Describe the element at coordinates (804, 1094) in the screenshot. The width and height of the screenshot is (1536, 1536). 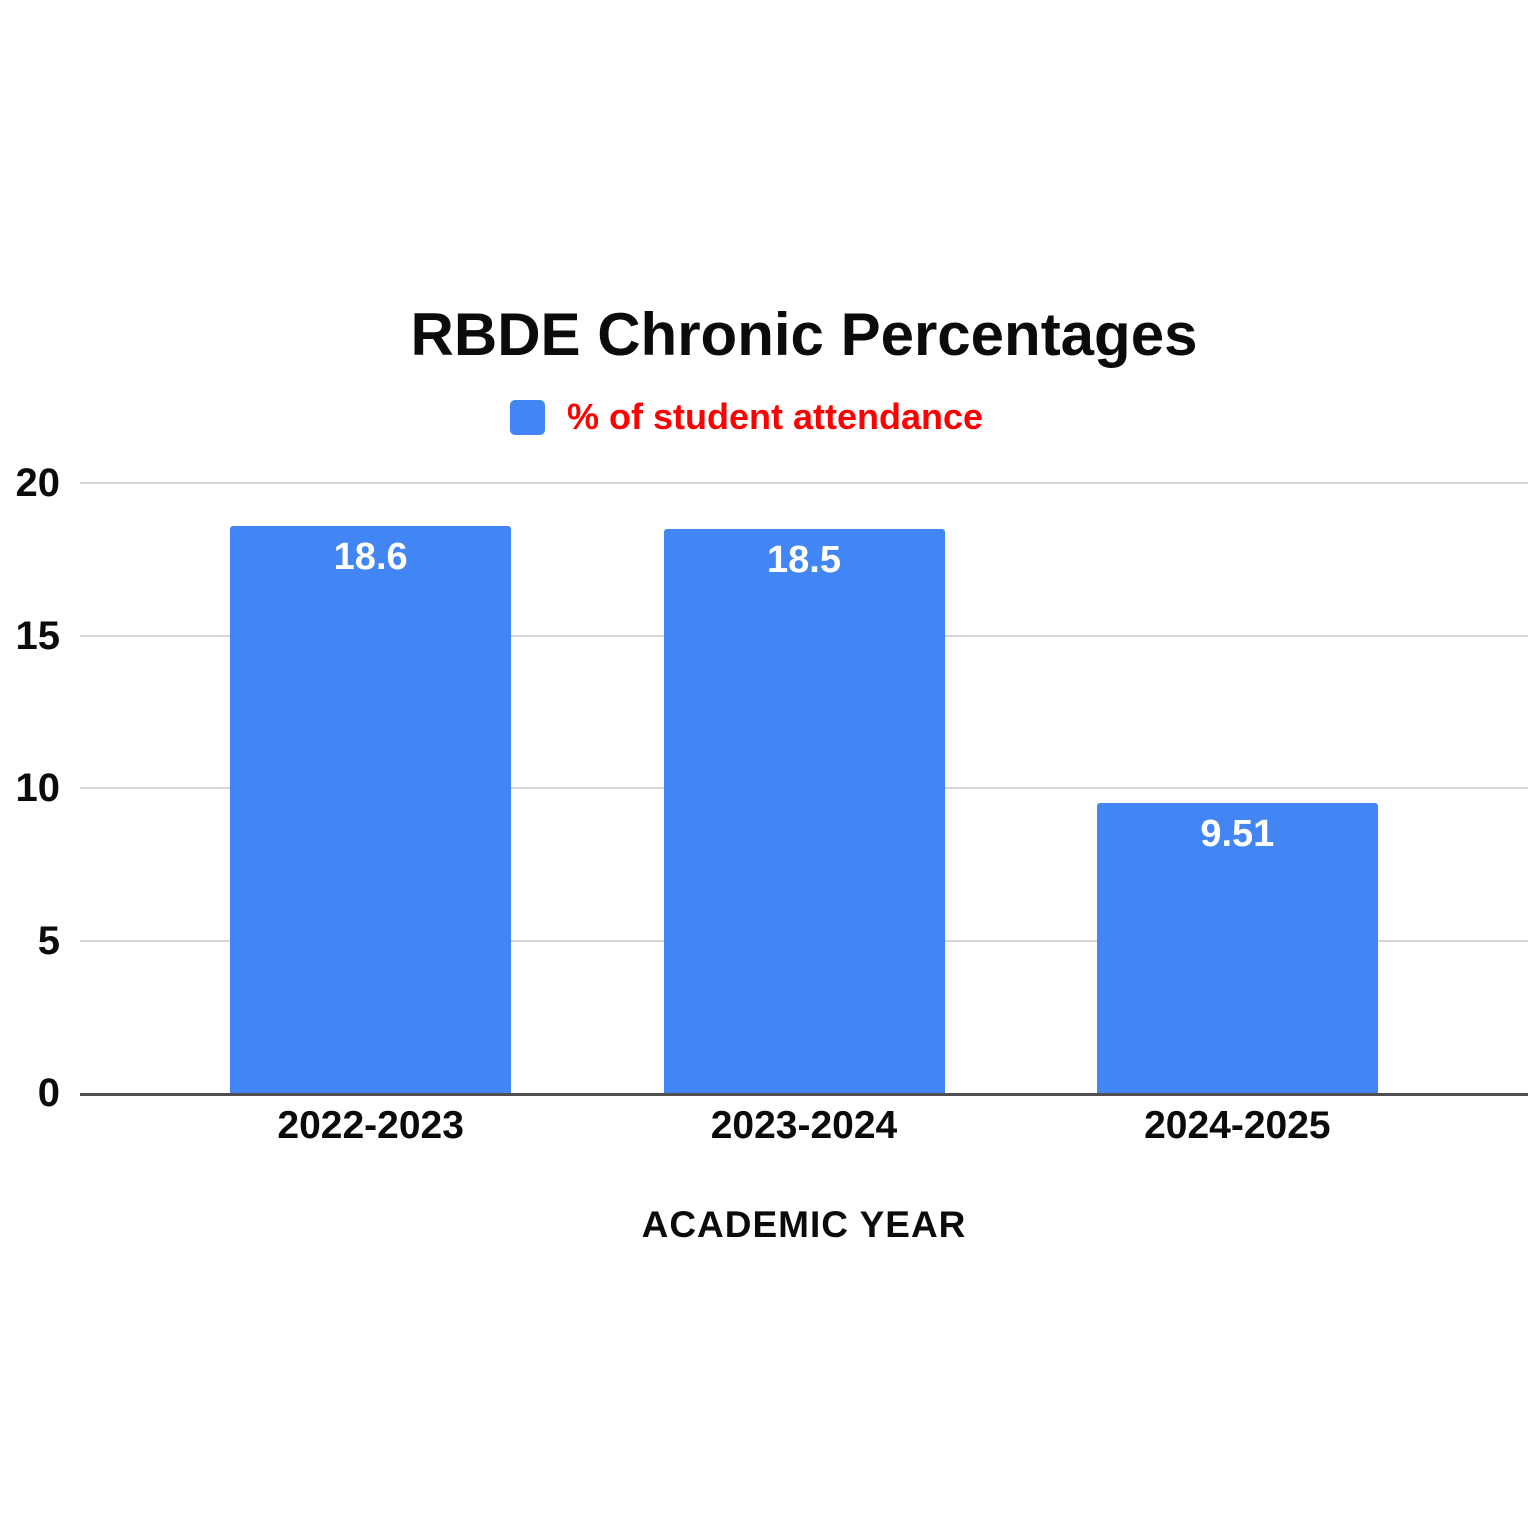
I see `x-axis-line` at that location.